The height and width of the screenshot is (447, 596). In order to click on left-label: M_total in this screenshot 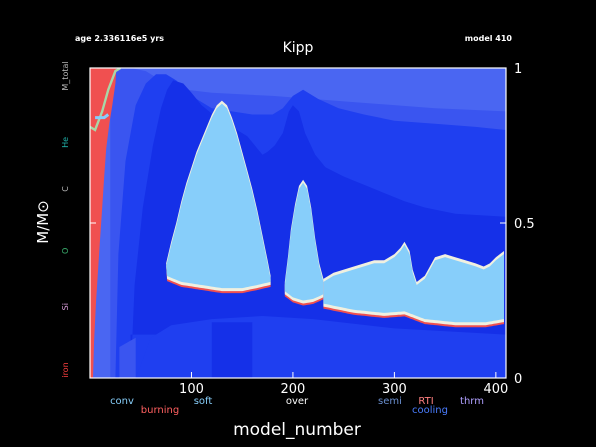, I will do `click(65, 75)`.